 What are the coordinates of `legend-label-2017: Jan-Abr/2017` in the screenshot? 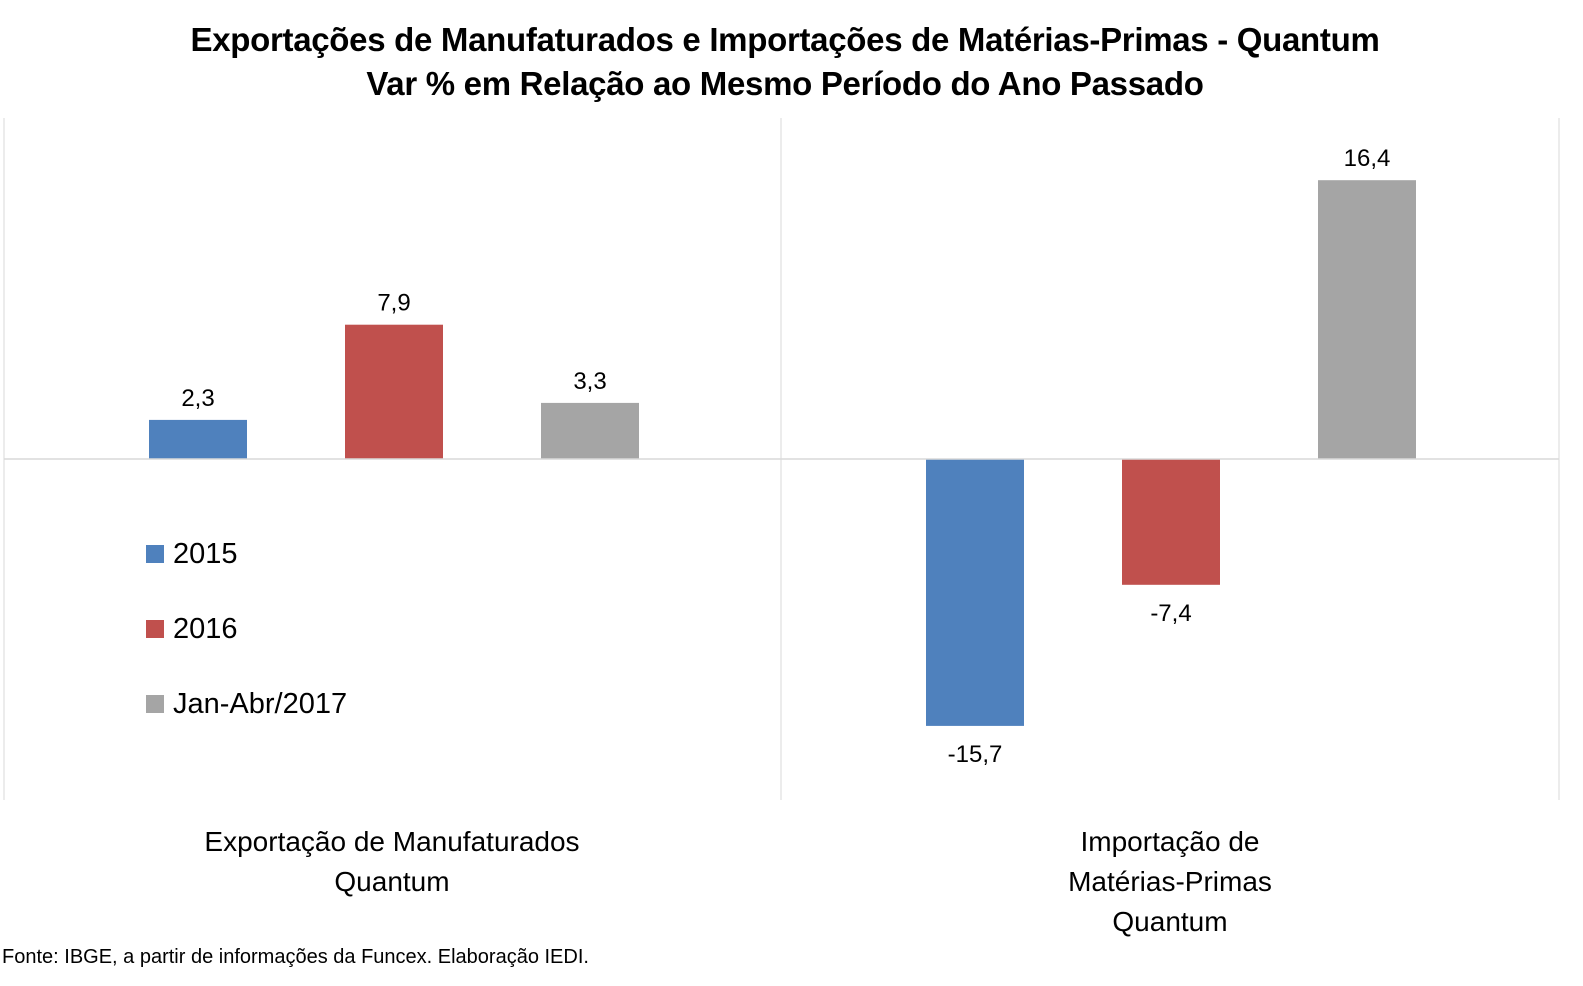 It's located at (260, 703).